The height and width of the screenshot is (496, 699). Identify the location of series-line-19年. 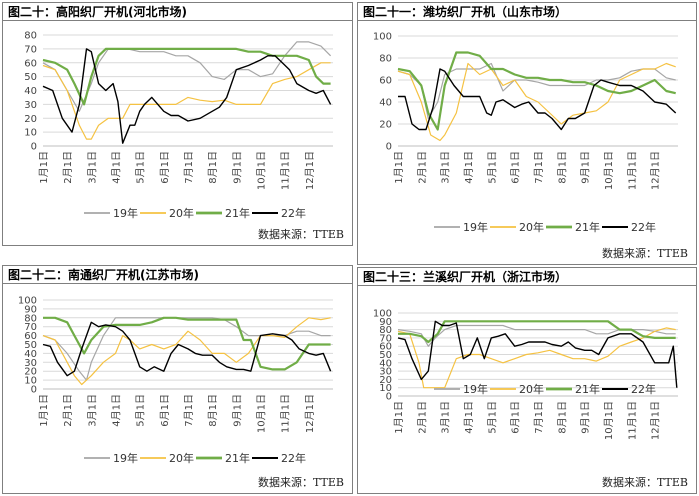
(187, 76).